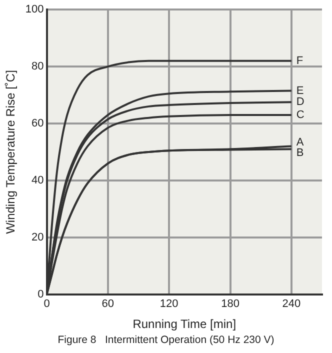 The height and width of the screenshot is (353, 332). Describe the element at coordinates (300, 60) in the screenshot. I see `series-label: F` at that location.